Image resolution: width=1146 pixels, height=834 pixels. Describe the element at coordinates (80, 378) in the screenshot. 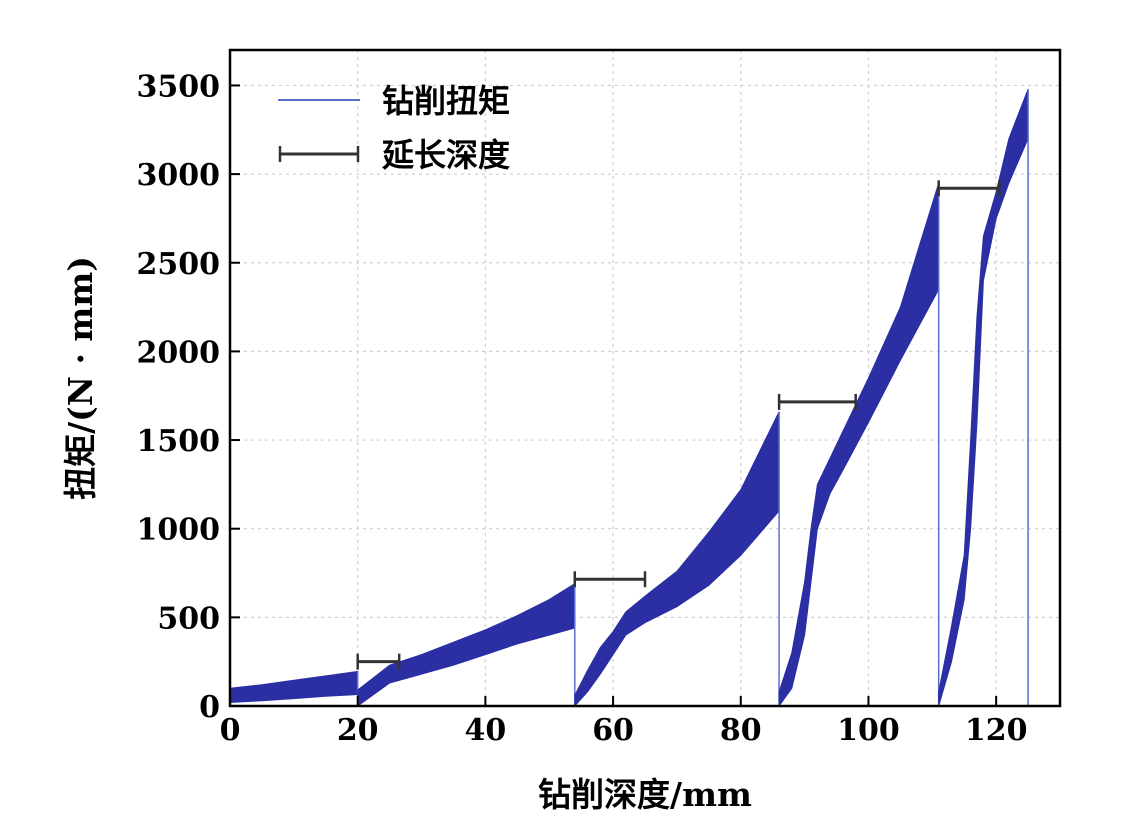

I see `y-axis-title: 扭矩/(N · mm)` at that location.